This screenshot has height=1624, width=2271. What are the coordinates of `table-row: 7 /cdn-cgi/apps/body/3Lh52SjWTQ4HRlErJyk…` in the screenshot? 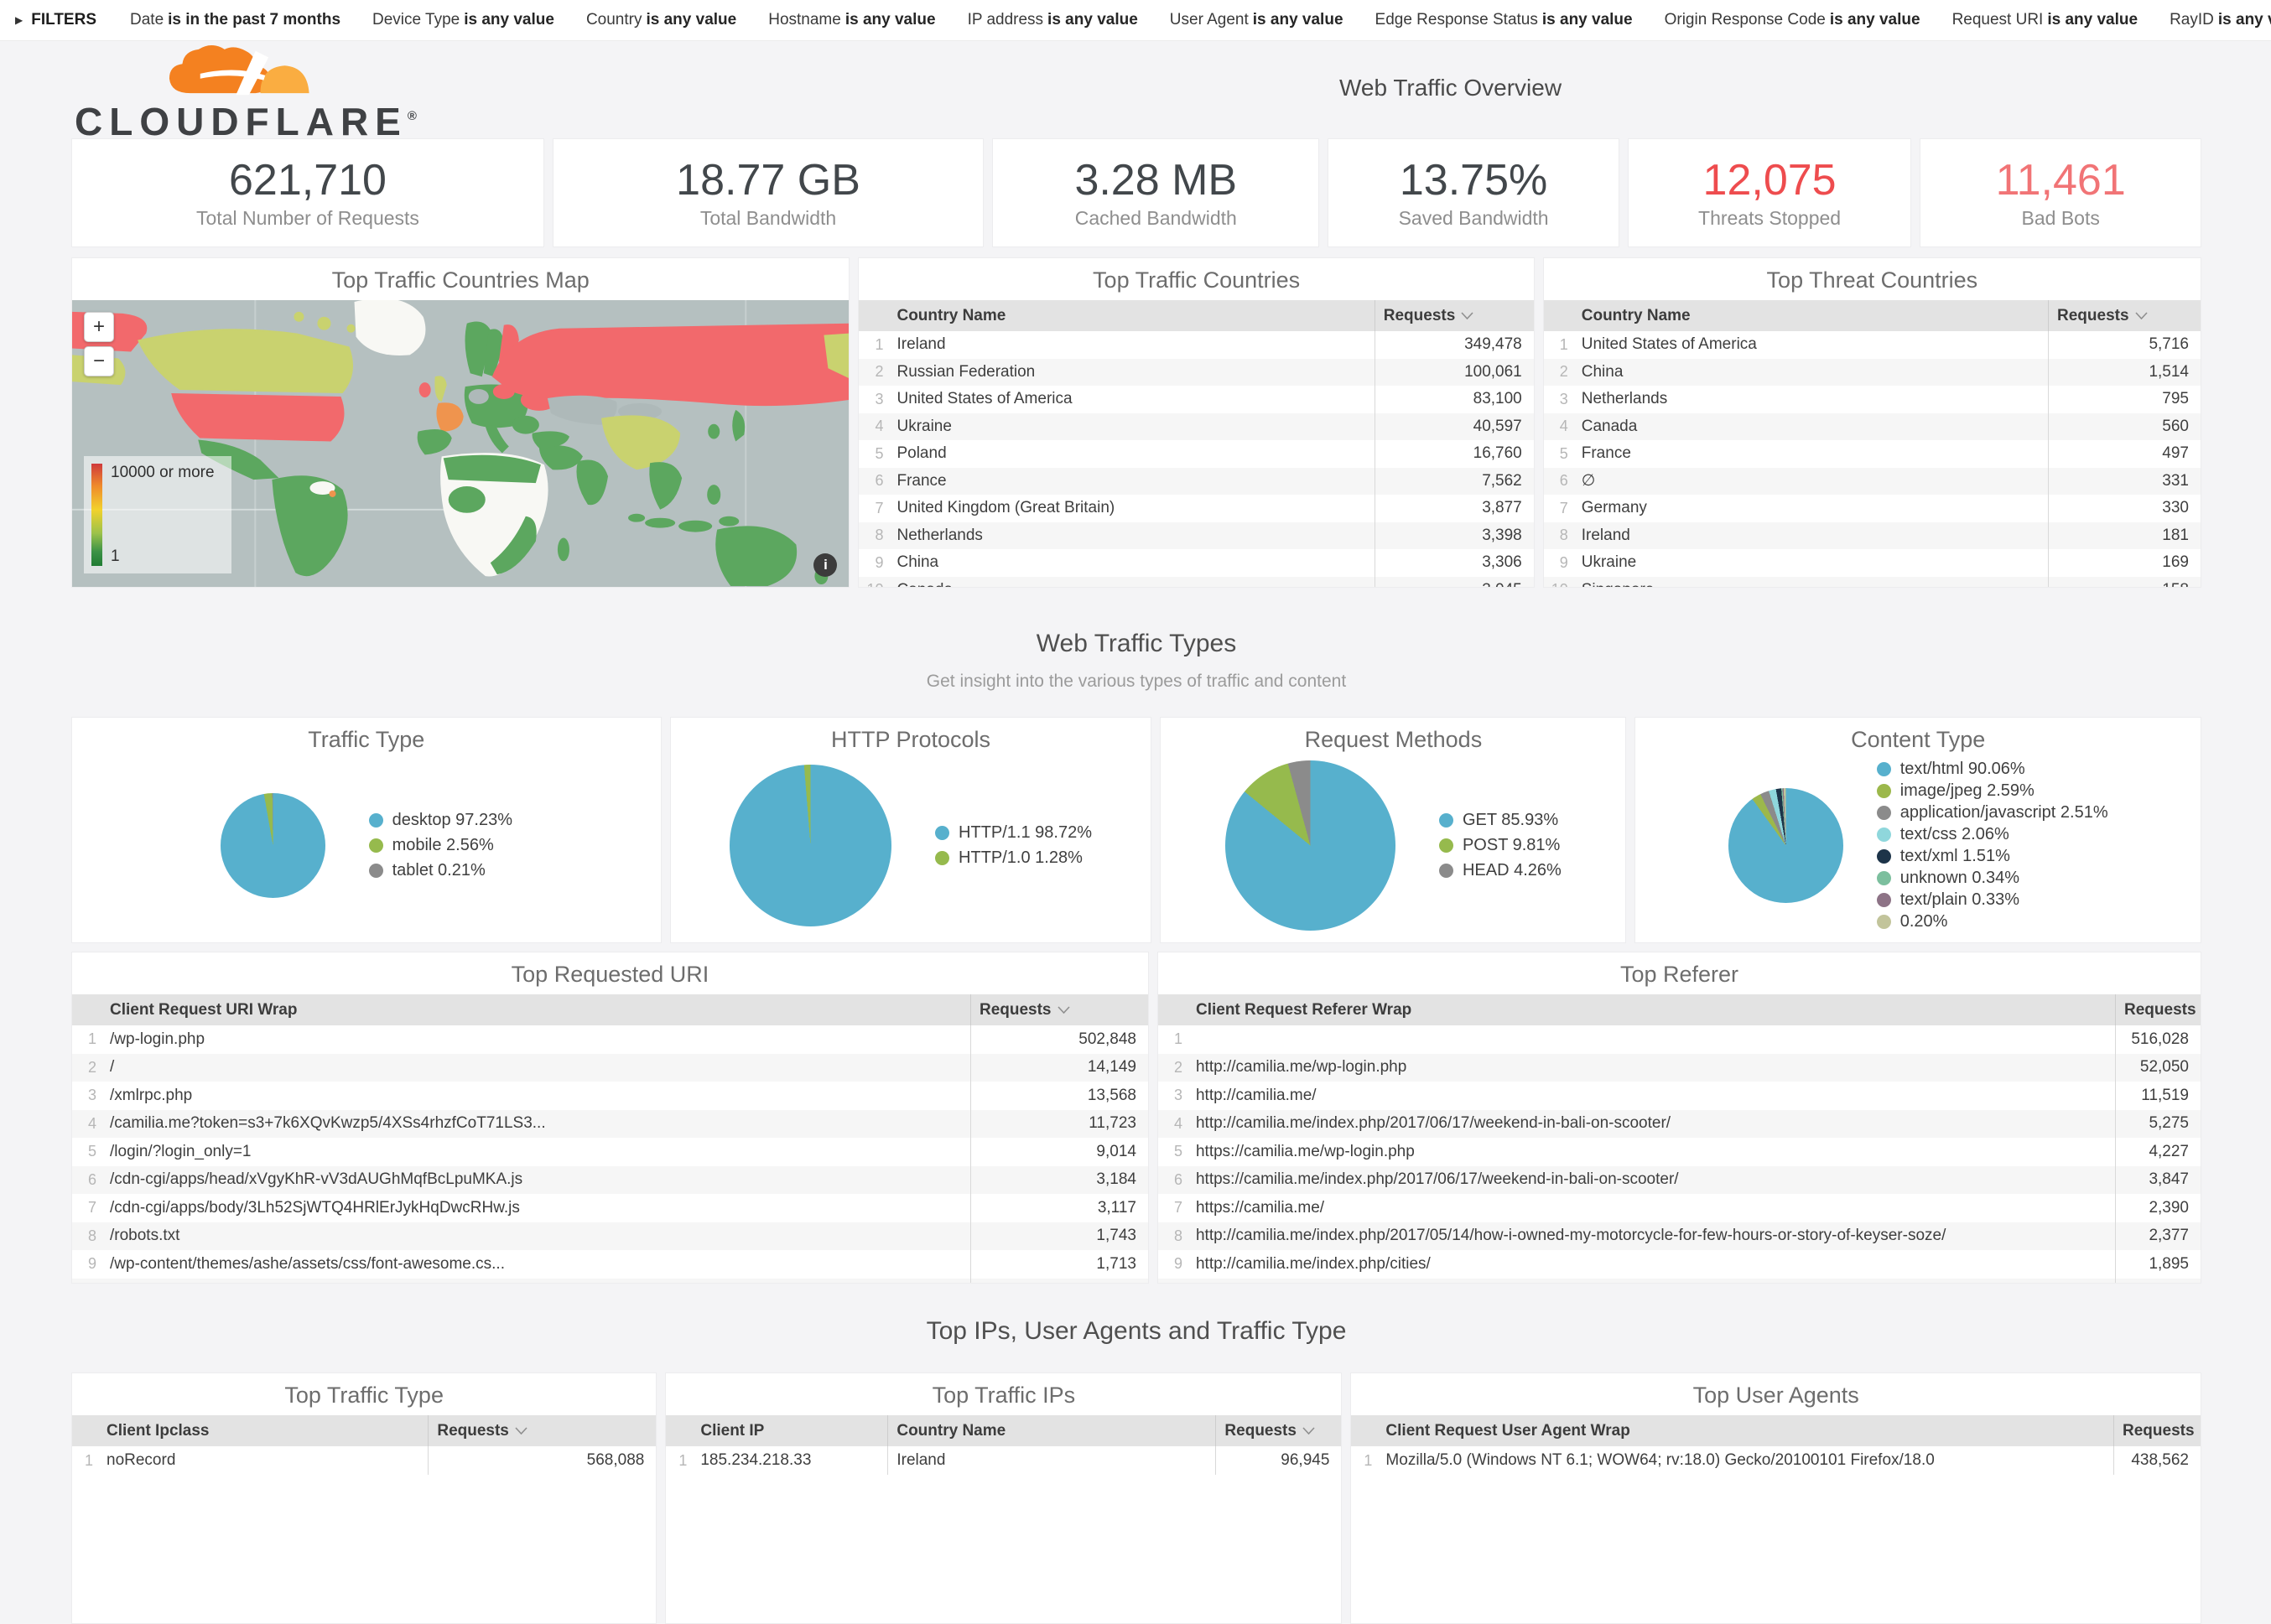 It's located at (610, 1208).